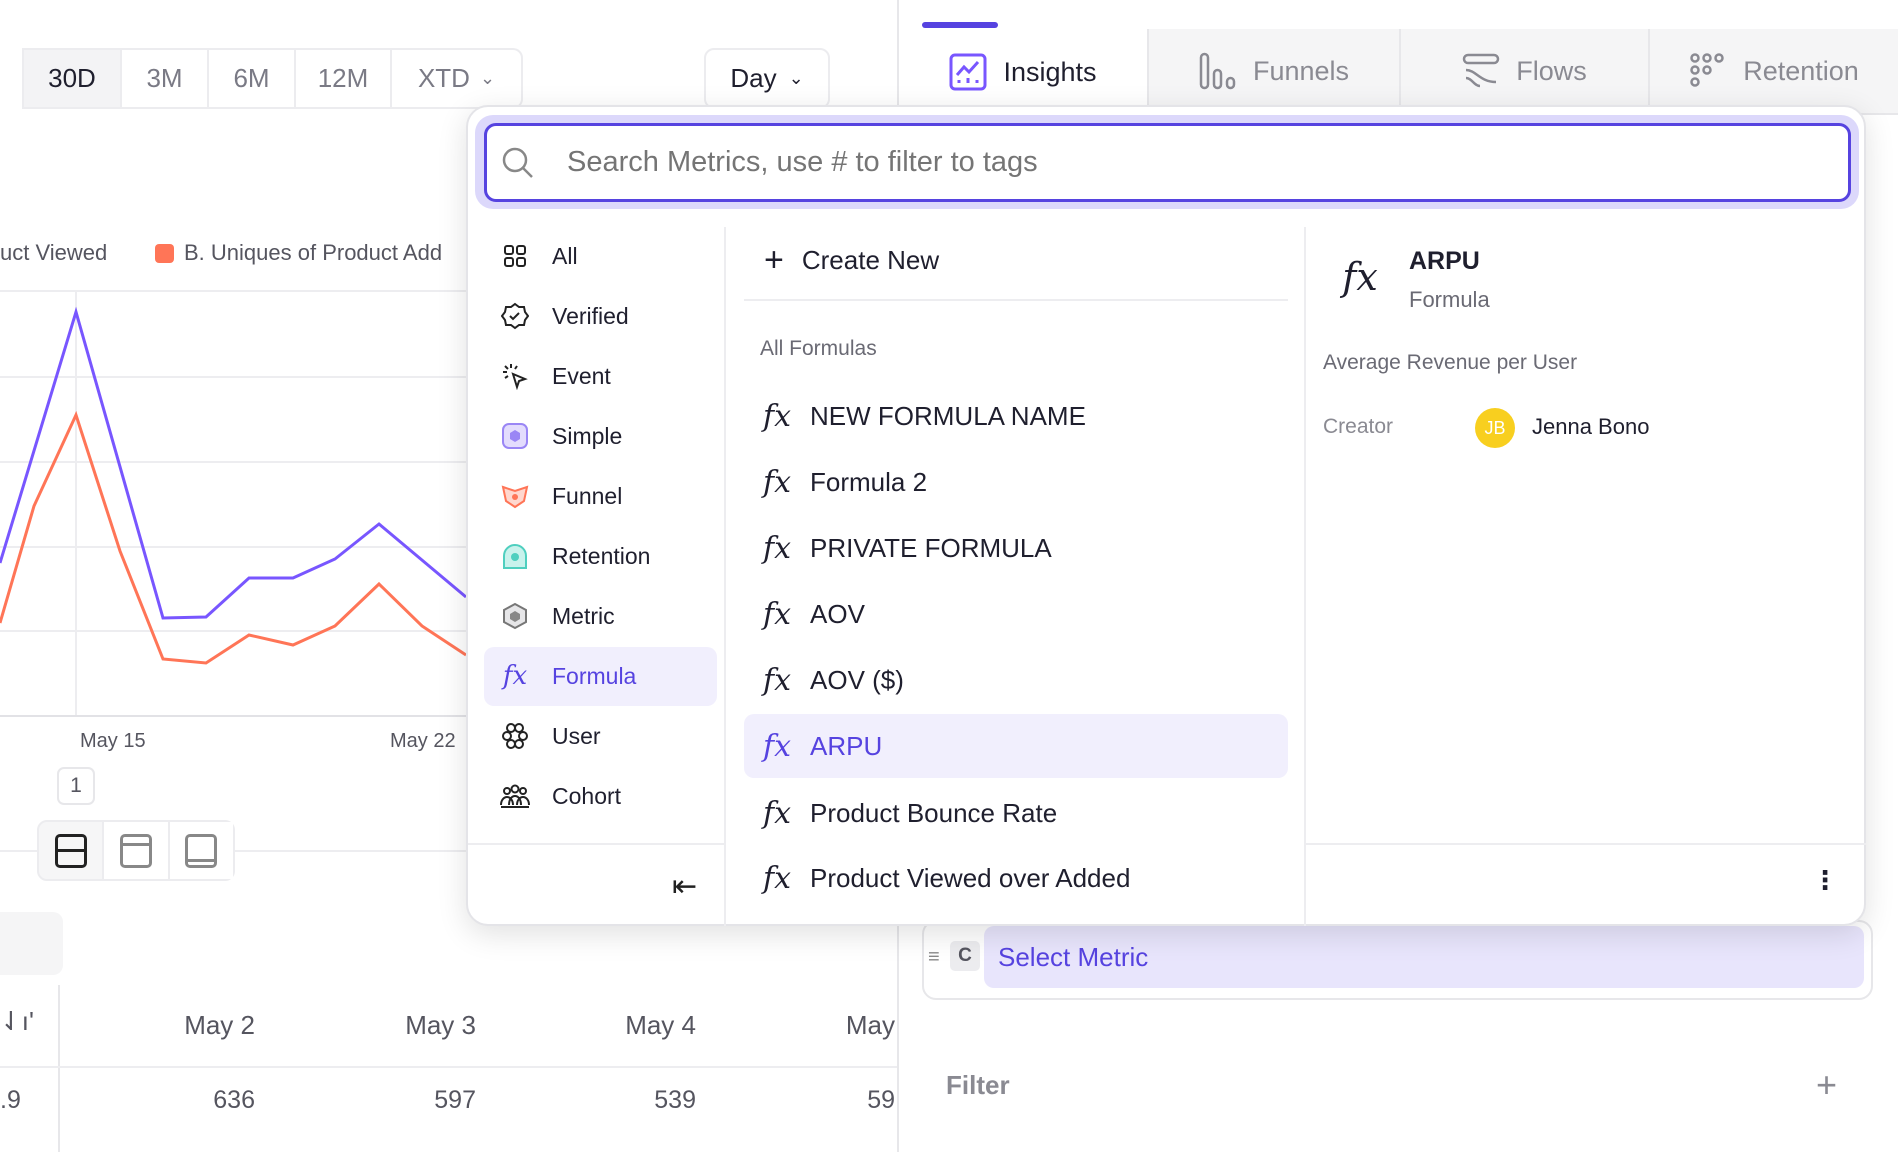  What do you see at coordinates (796, 78) in the screenshot?
I see `chevron-down-icon: ⌄` at bounding box center [796, 78].